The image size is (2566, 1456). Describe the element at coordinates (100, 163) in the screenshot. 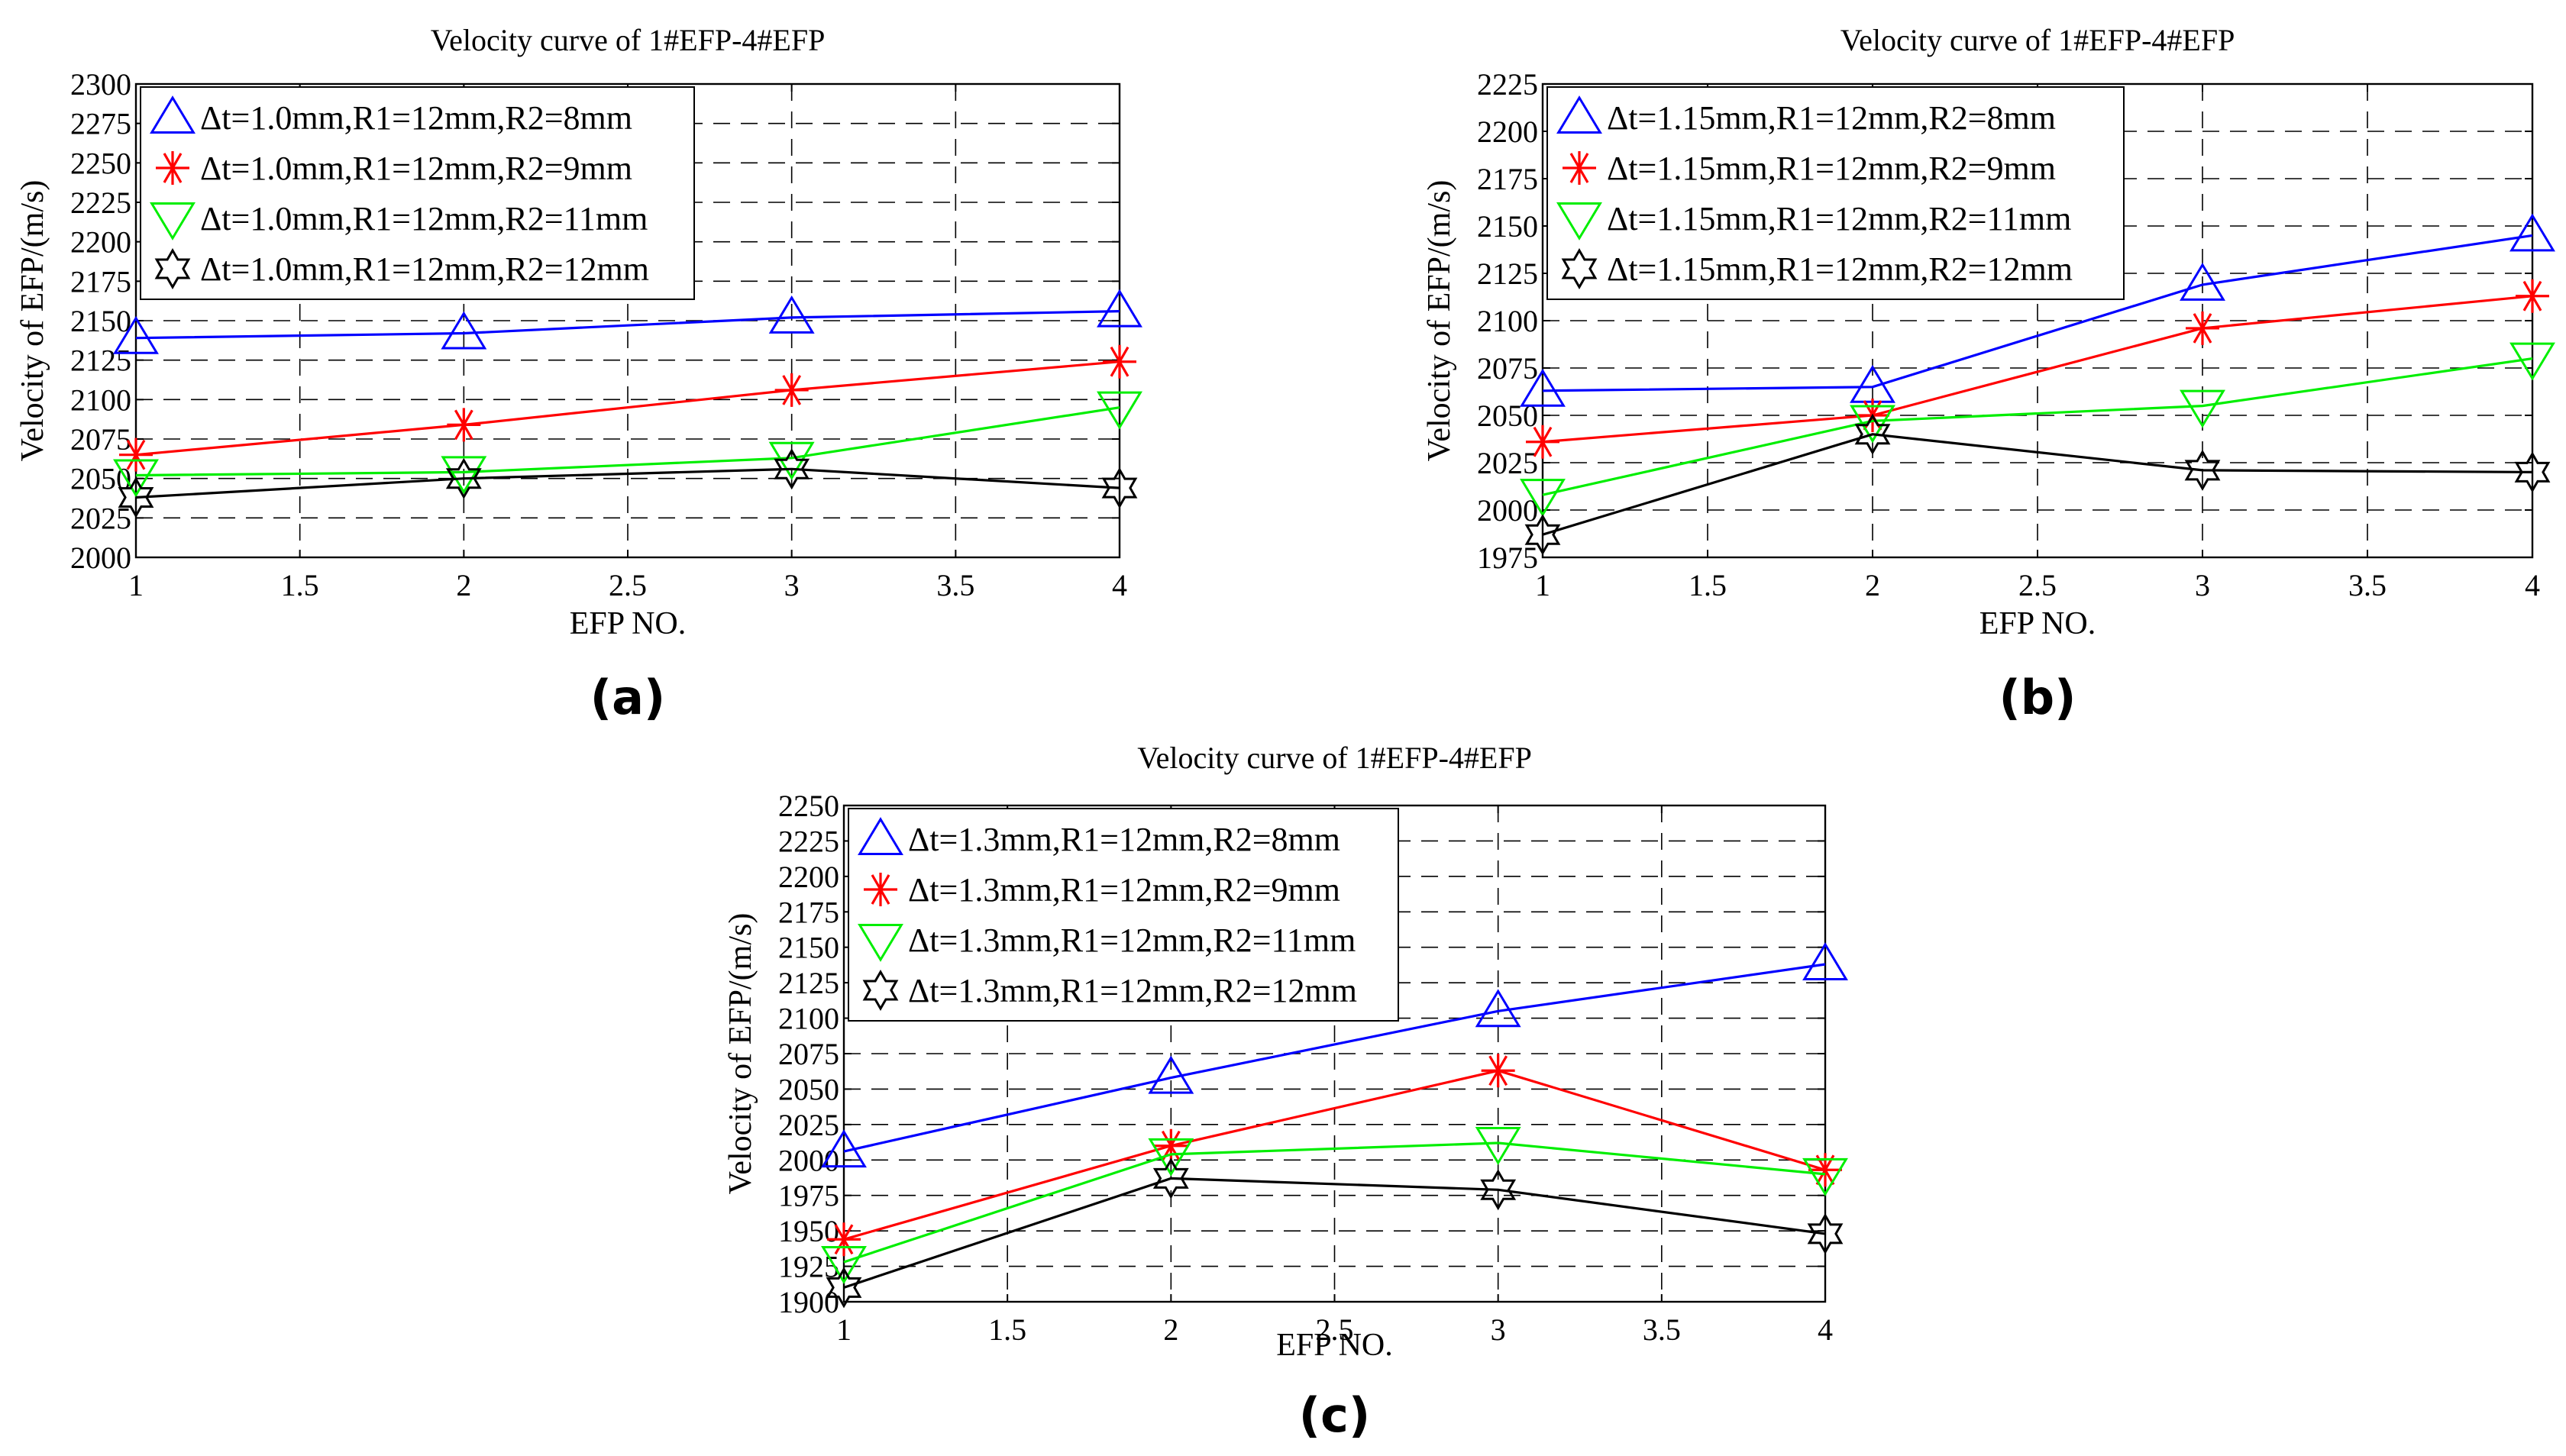

I see `y-tick-label: 2250` at that location.